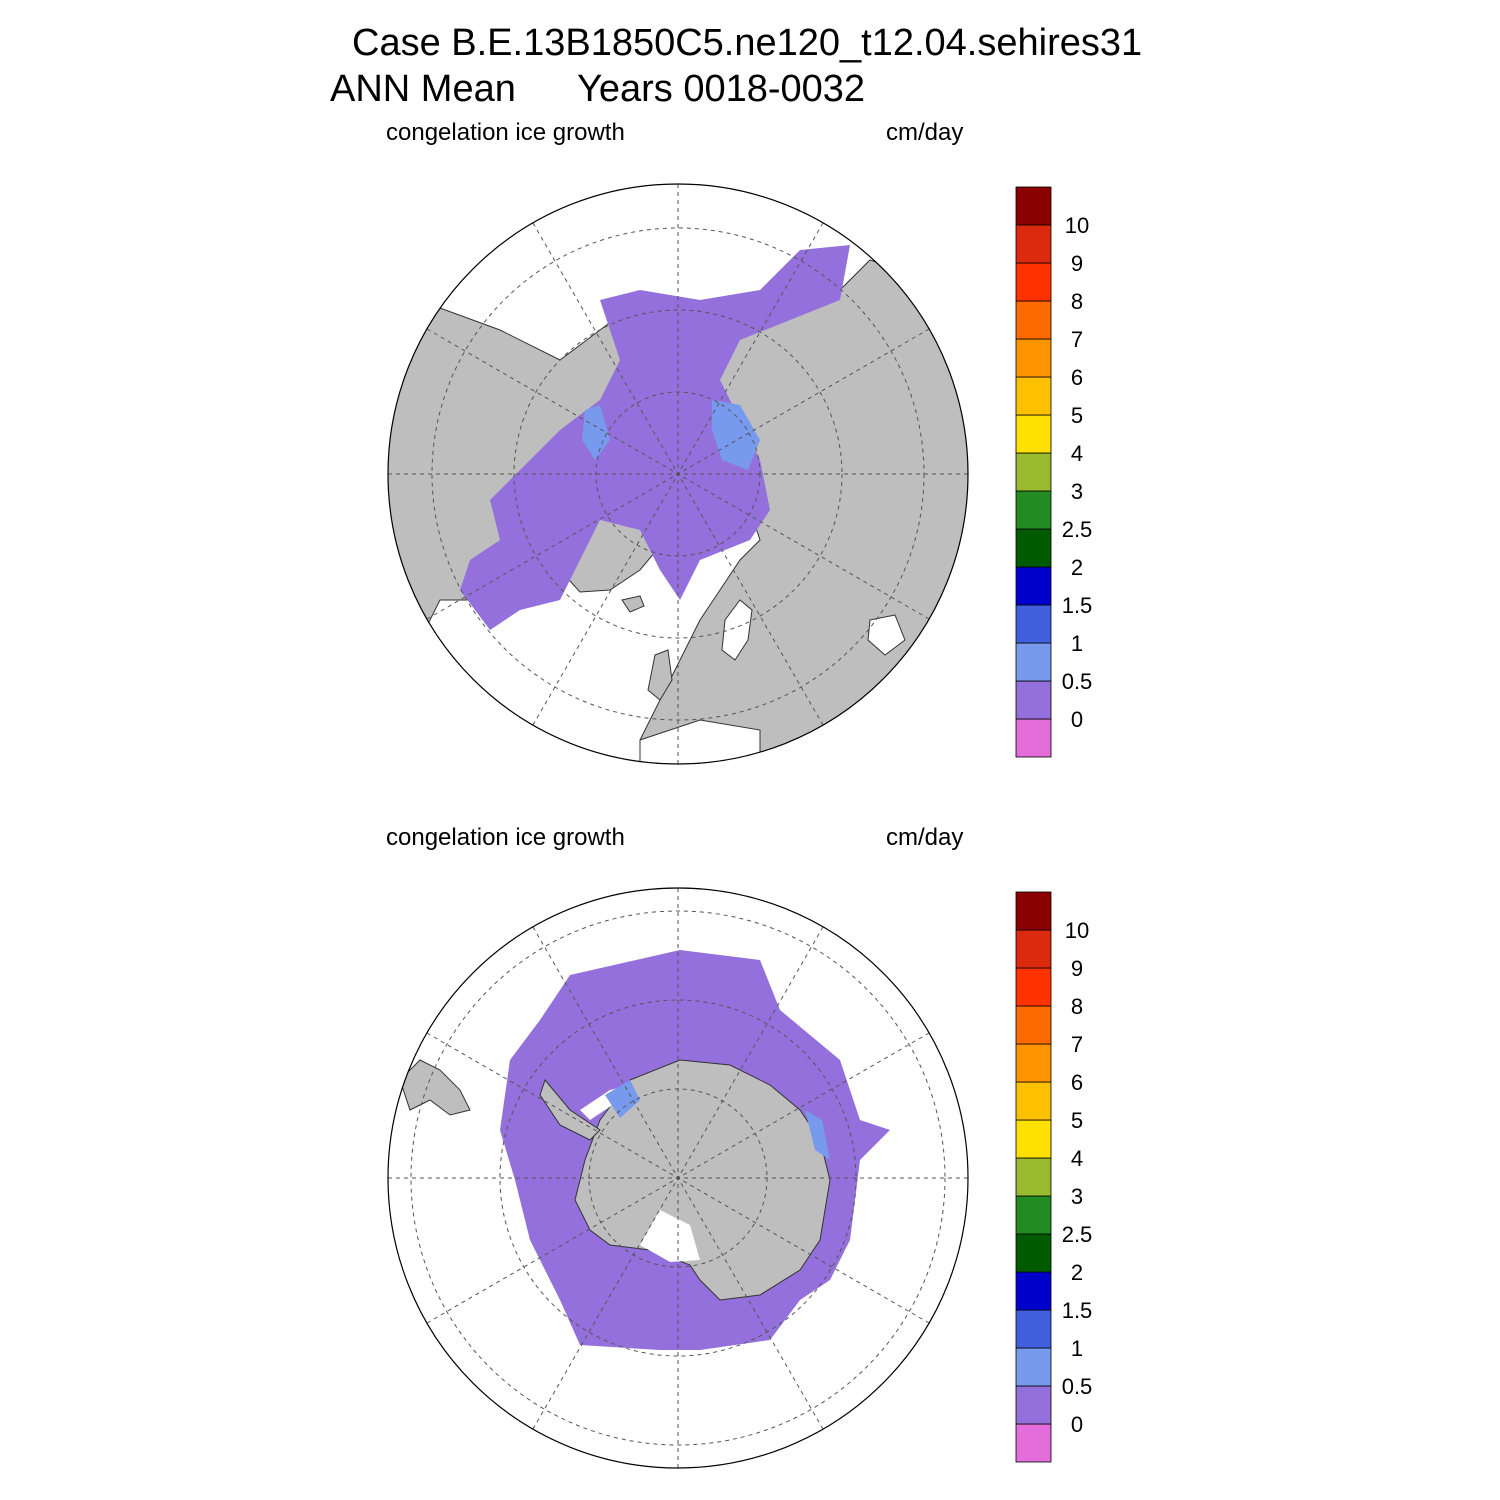 Image resolution: width=1500 pixels, height=1500 pixels. Describe the element at coordinates (1077, 491) in the screenshot. I see `north-colorbar-tick-label: 3` at that location.